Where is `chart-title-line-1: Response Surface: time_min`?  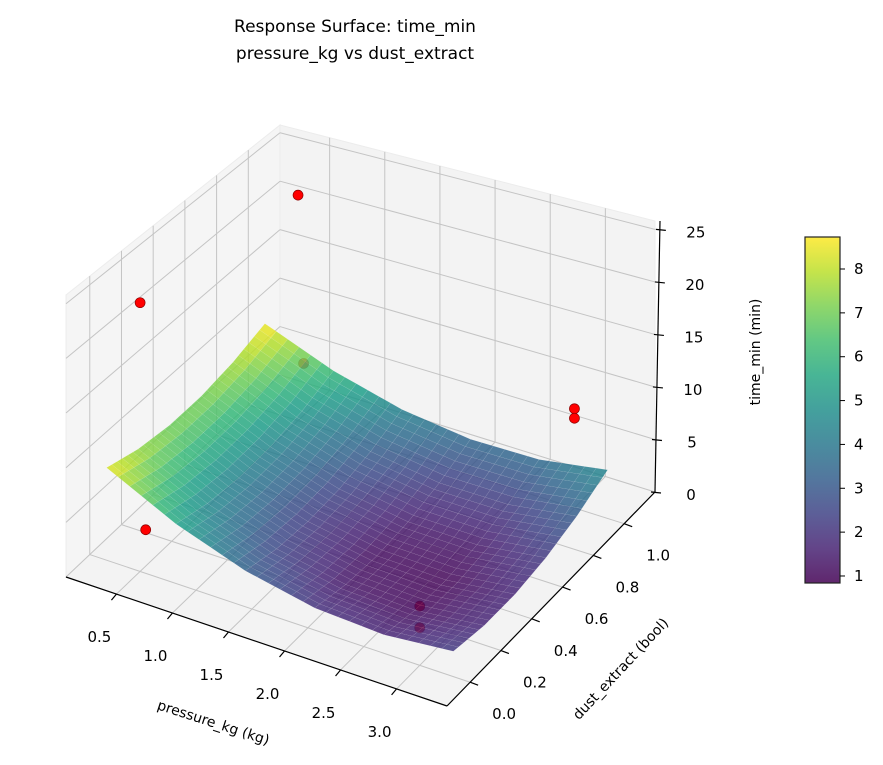 chart-title-line-1: Response Surface: time_min is located at coordinates (355, 27).